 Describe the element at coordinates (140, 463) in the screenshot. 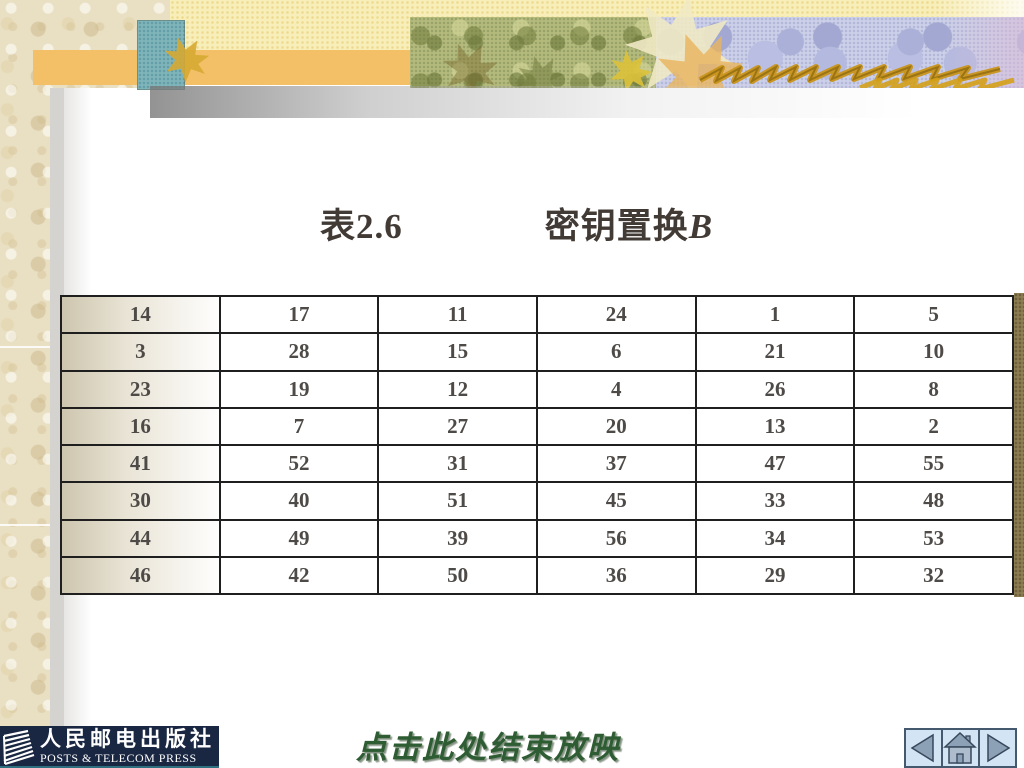

I see `table-cell: 41` at that location.